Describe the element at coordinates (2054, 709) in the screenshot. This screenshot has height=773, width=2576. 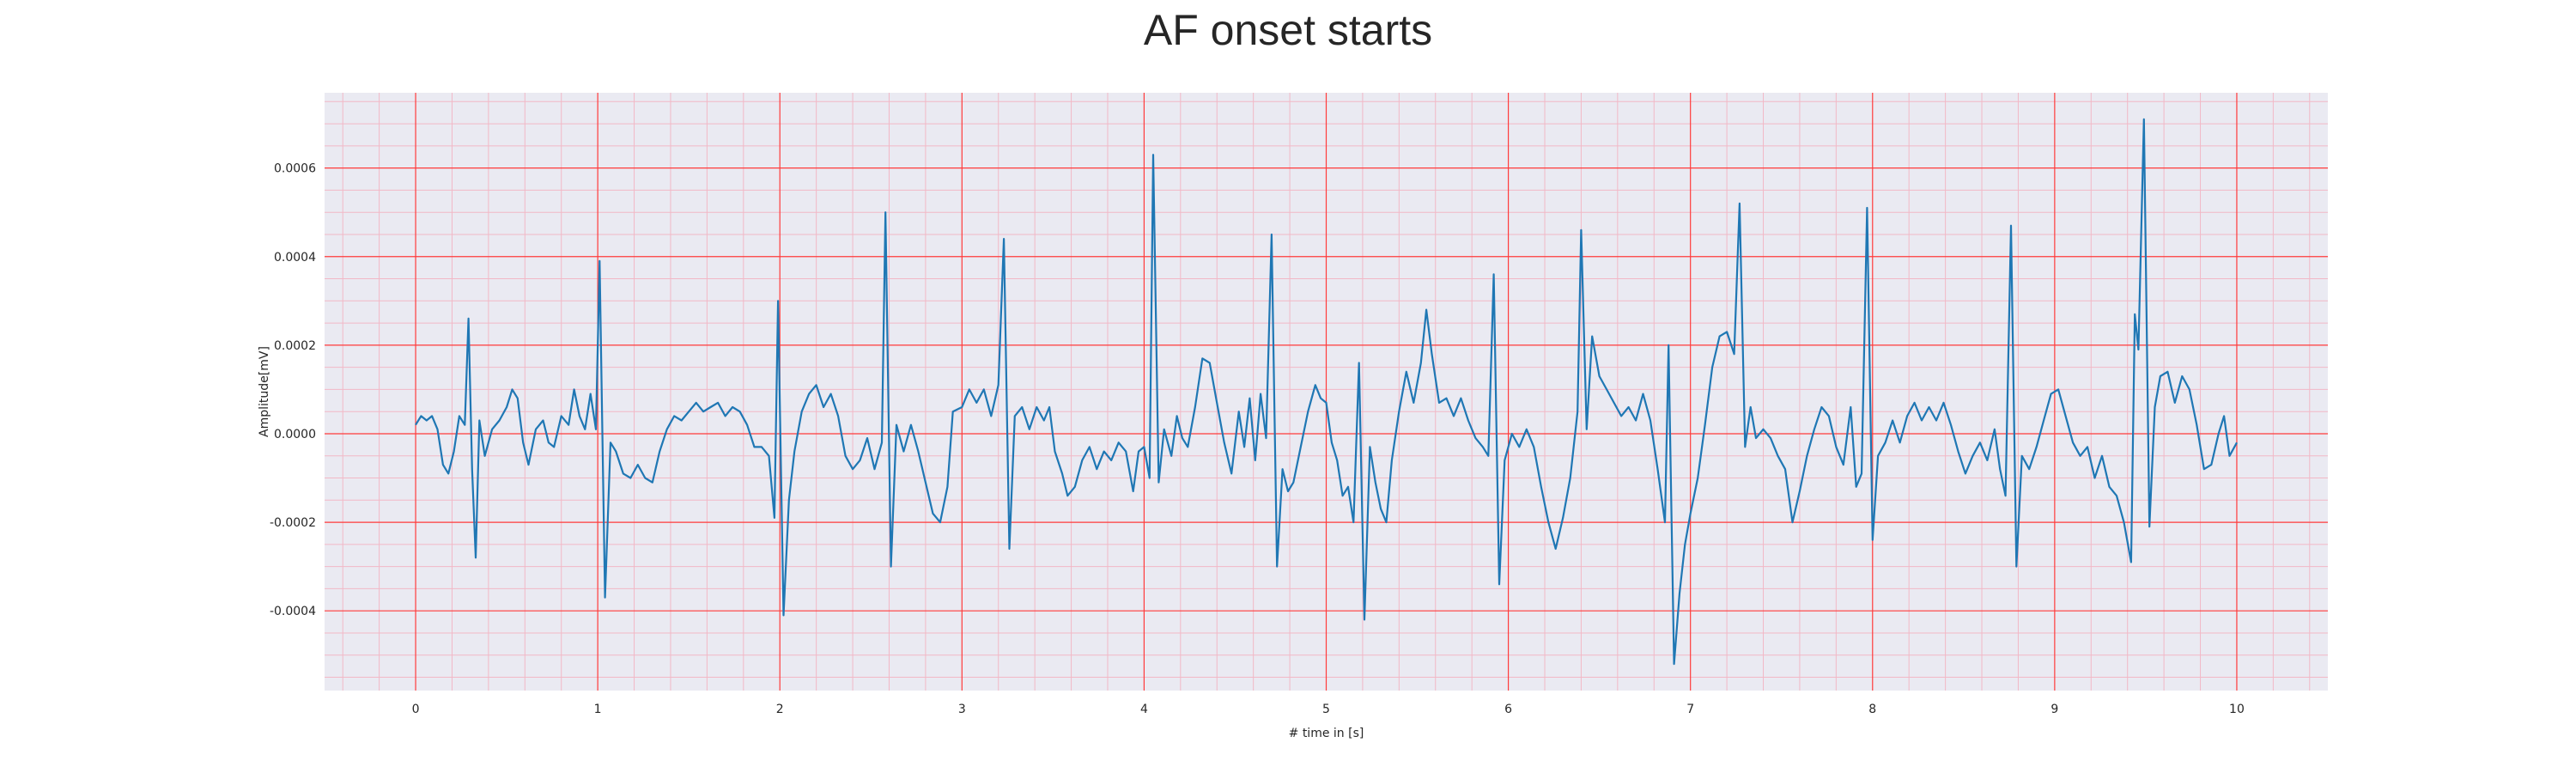
I see `x-tick-label: 9` at that location.